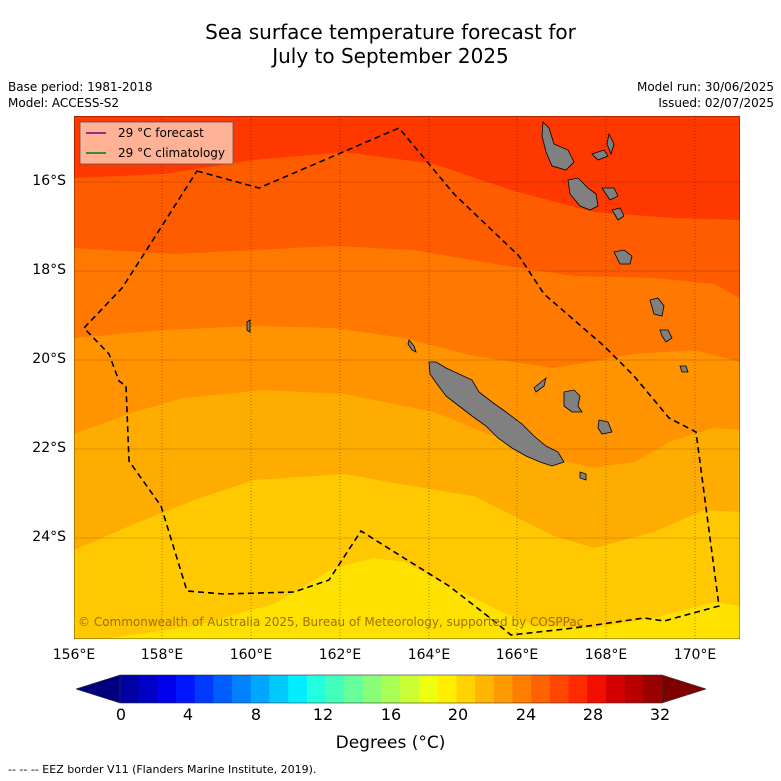 Image resolution: width=781 pixels, height=781 pixels. I want to click on lon-tick-164e: 164°E, so click(429, 655).